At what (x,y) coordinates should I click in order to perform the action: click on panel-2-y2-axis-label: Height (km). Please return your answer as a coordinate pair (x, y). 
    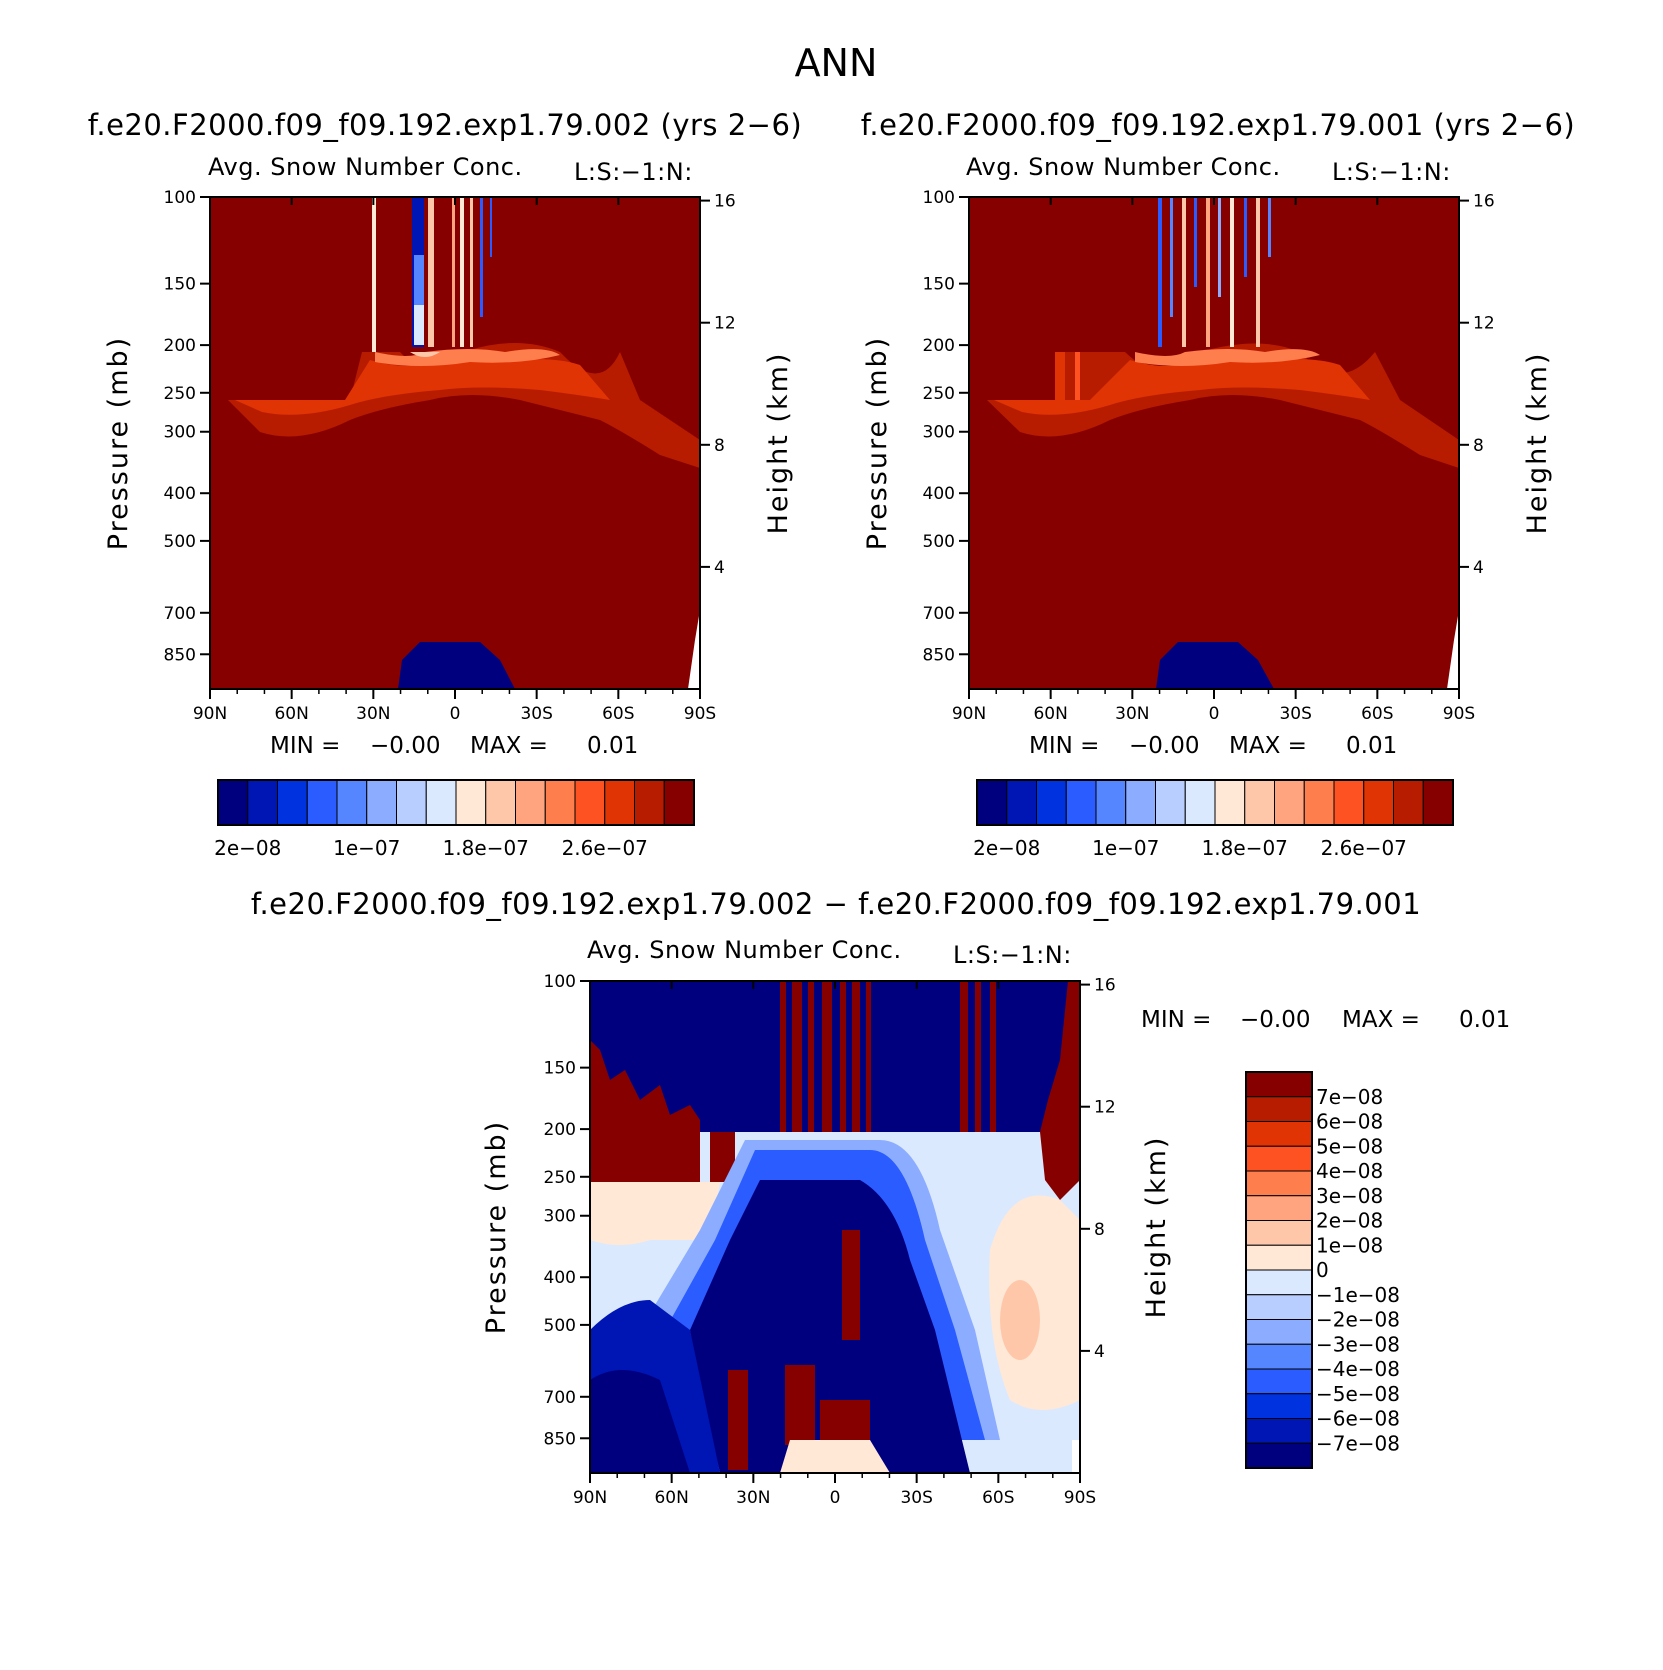
    Looking at the image, I should click on (1537, 443).